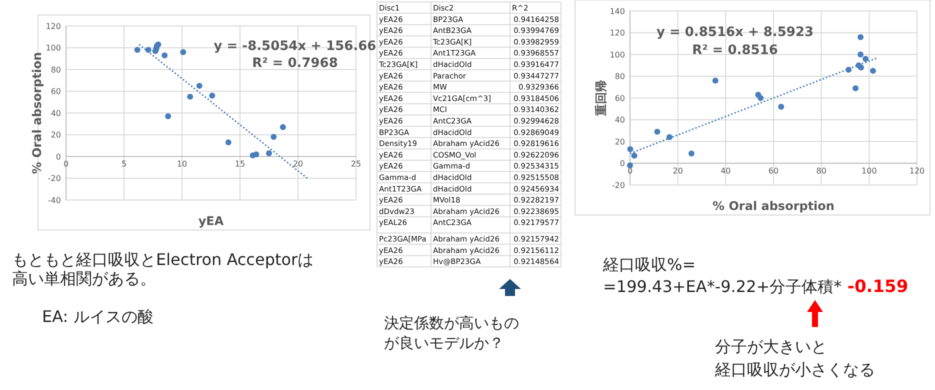 The width and height of the screenshot is (935, 390). I want to click on x-tick-label: 100, so click(869, 171).